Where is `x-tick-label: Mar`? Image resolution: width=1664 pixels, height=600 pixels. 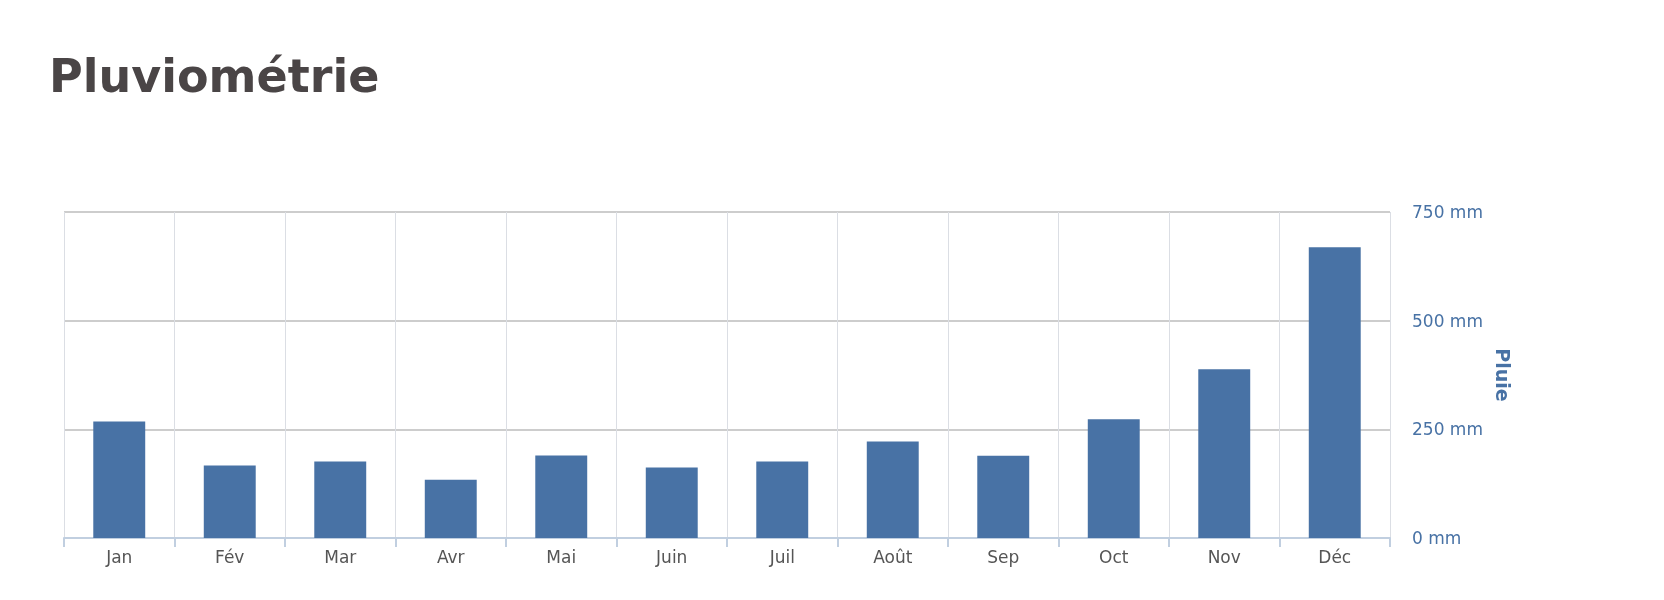
x-tick-label: Mar is located at coordinates (340, 556).